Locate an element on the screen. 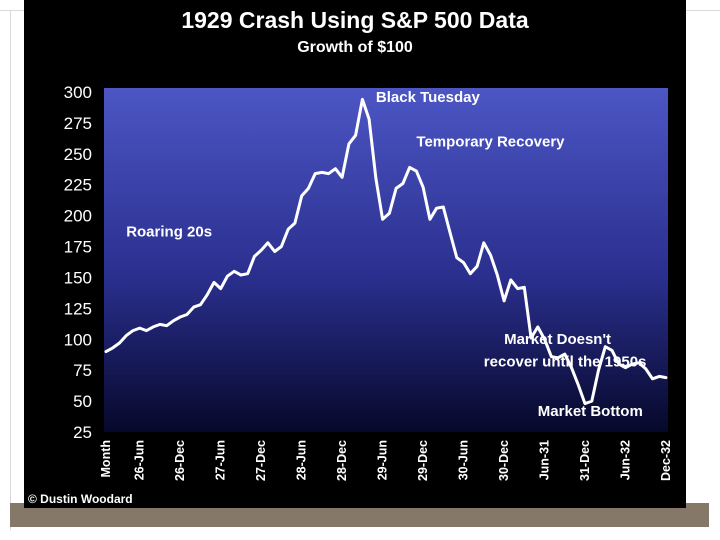 Image resolution: width=720 pixels, height=540 pixels. y-tick-label: 225 is located at coordinates (78, 185).